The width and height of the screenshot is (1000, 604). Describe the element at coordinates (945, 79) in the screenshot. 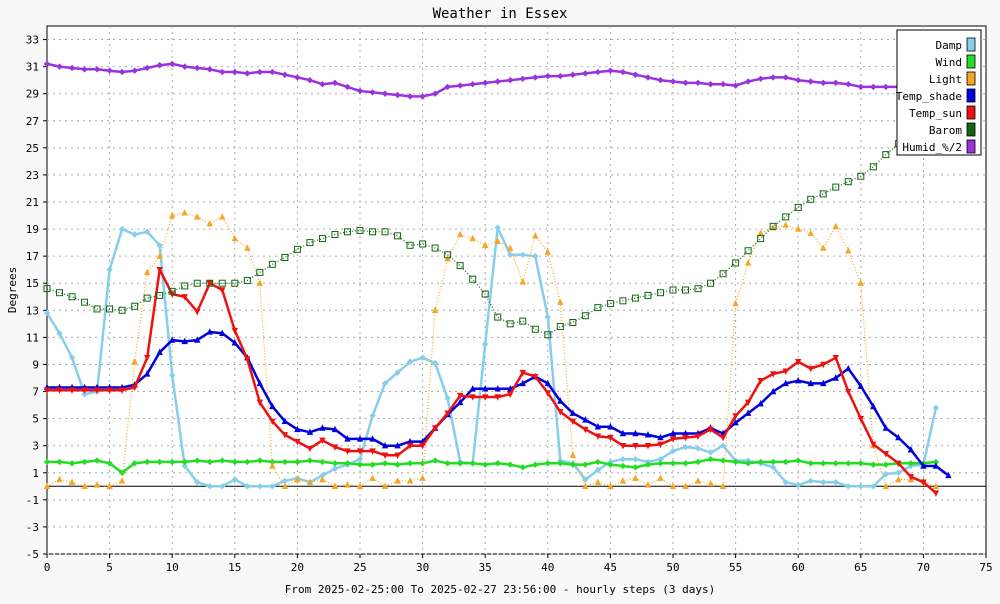

I see `legend-label: Light` at that location.